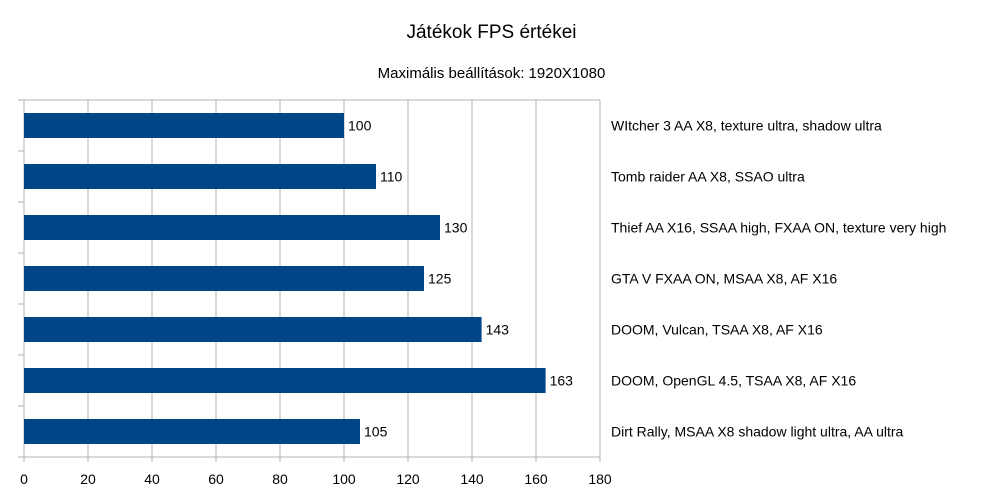  I want to click on data-label: 105, so click(376, 432).